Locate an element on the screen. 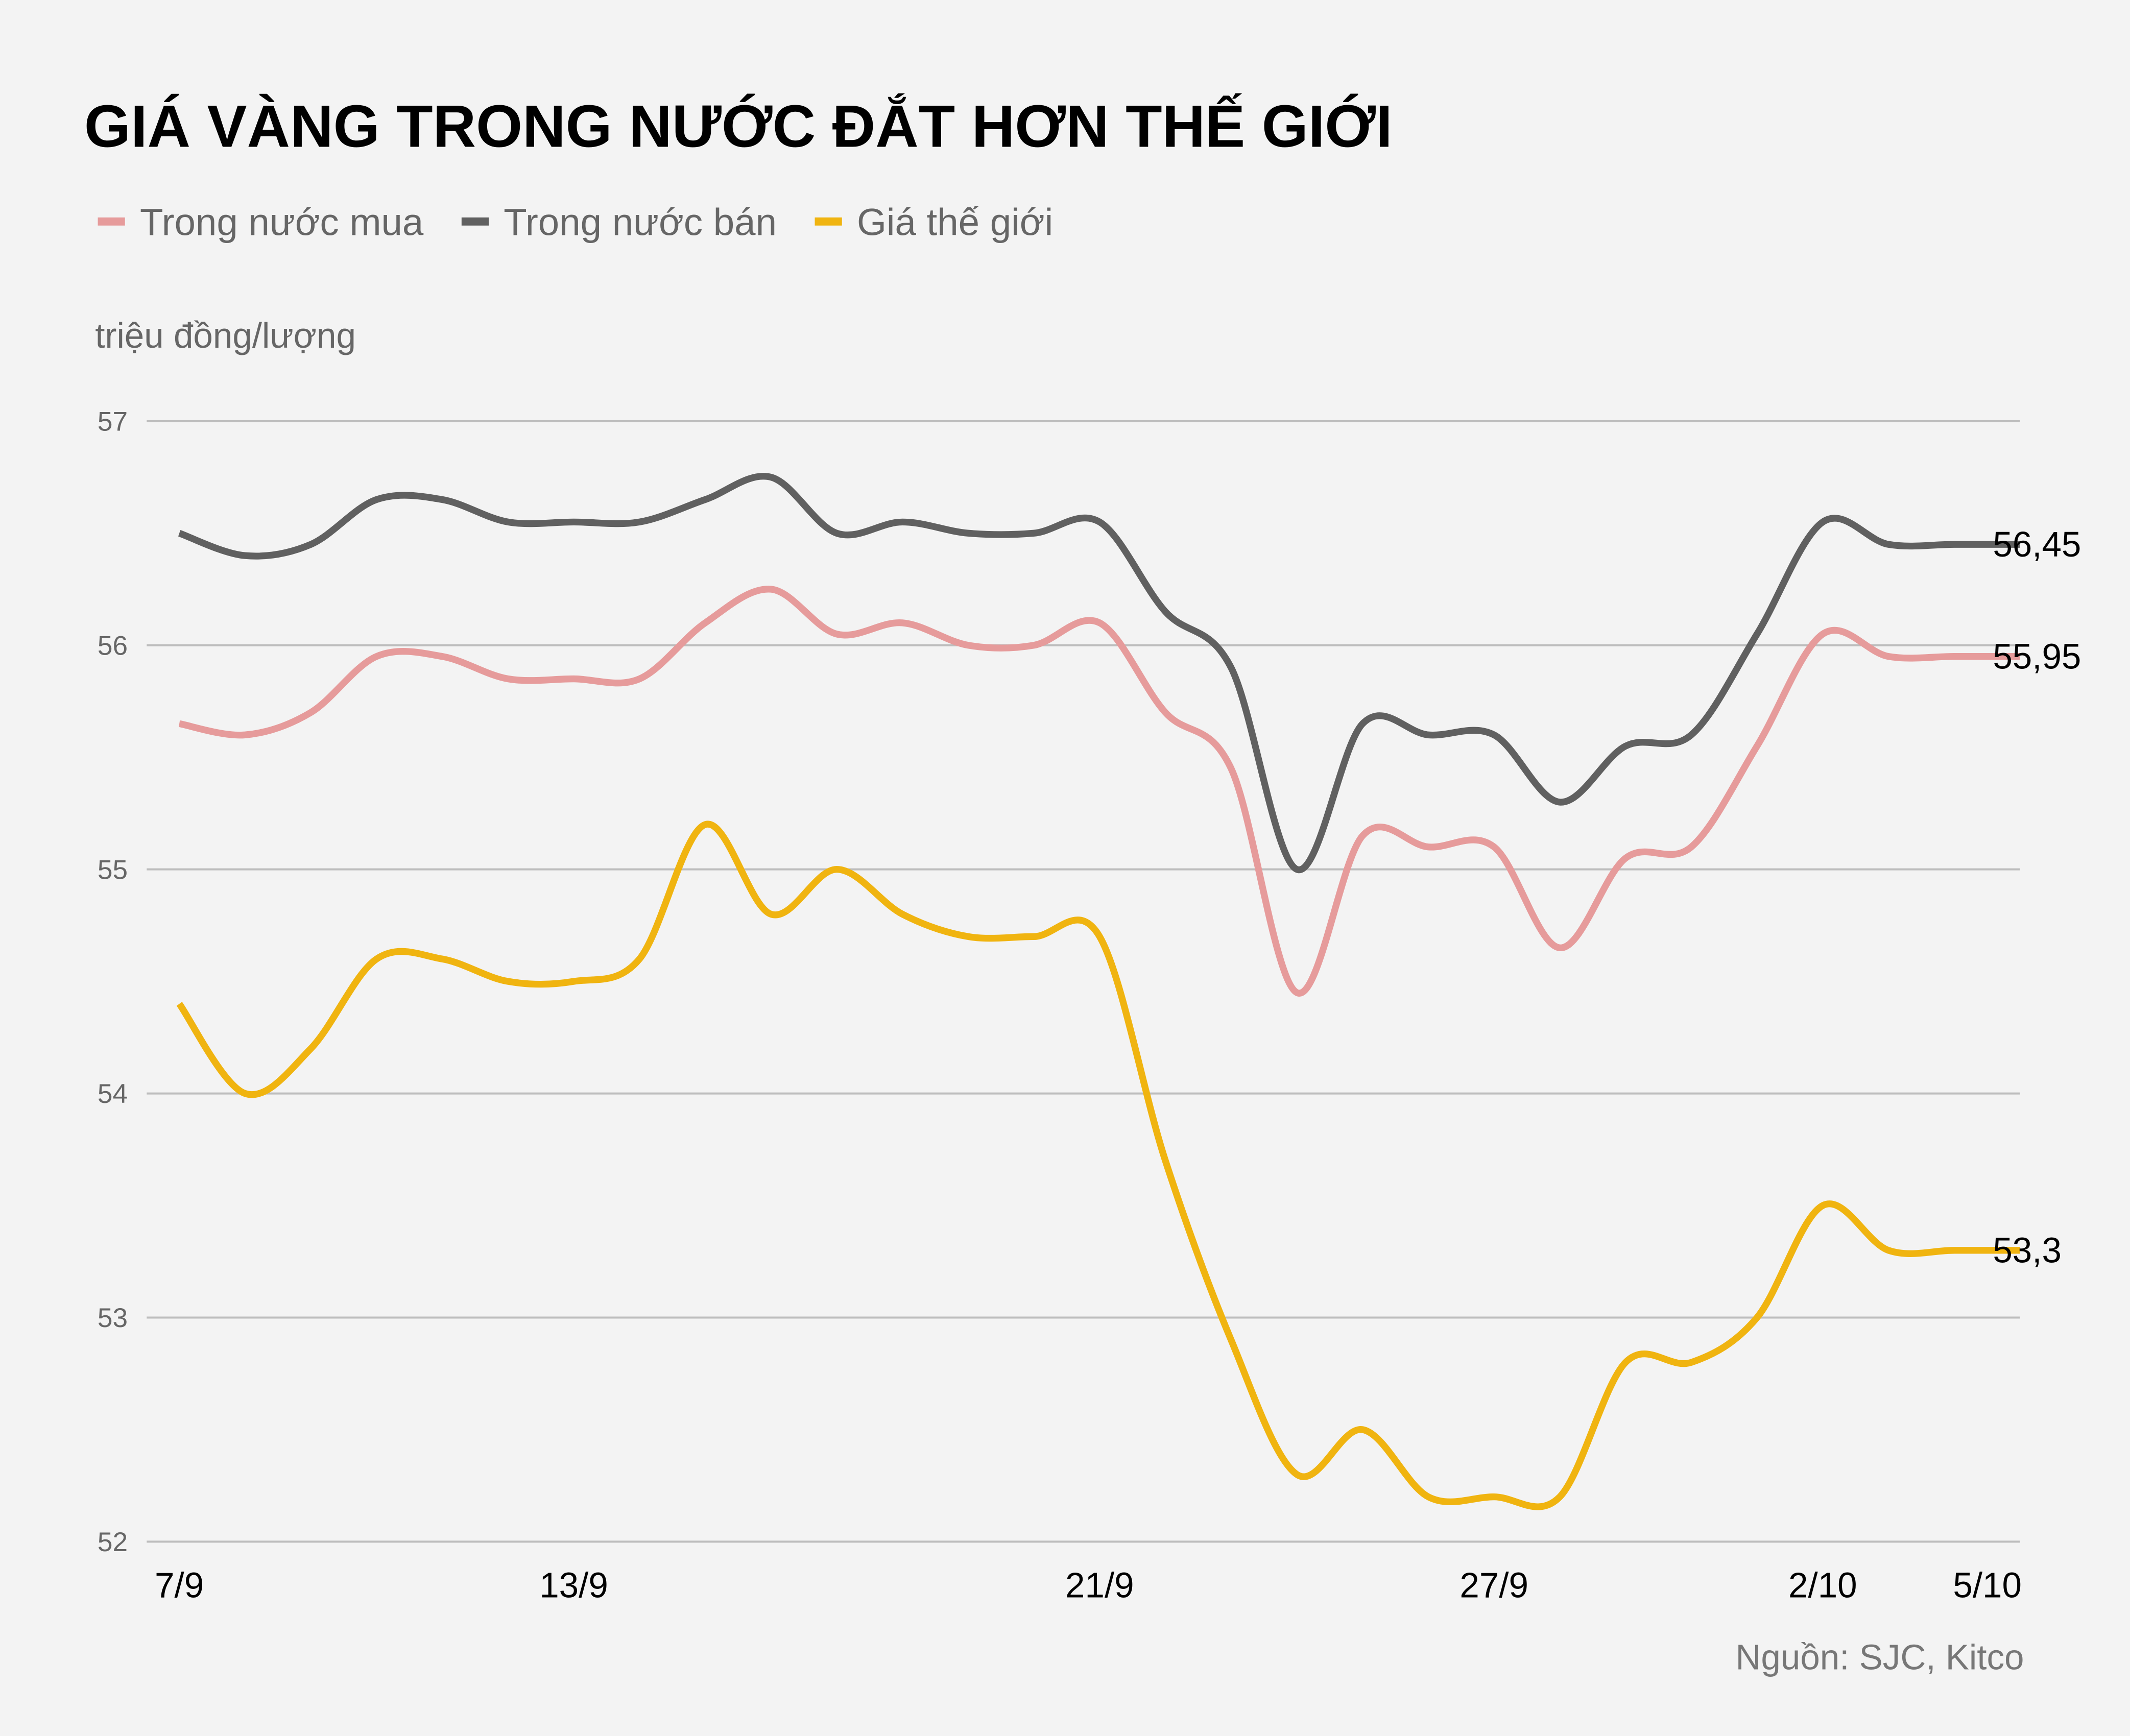  y-tick-label: 52 is located at coordinates (113, 1542).